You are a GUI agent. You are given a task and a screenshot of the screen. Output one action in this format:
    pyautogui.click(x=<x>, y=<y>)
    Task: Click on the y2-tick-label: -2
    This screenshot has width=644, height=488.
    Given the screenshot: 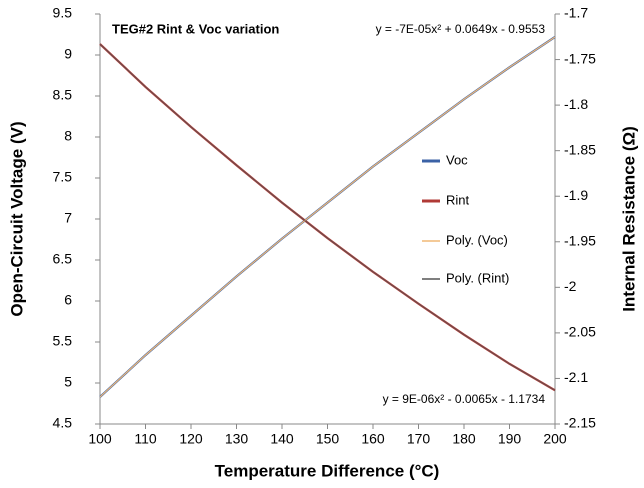 What is the action you would take?
    pyautogui.click(x=570, y=286)
    